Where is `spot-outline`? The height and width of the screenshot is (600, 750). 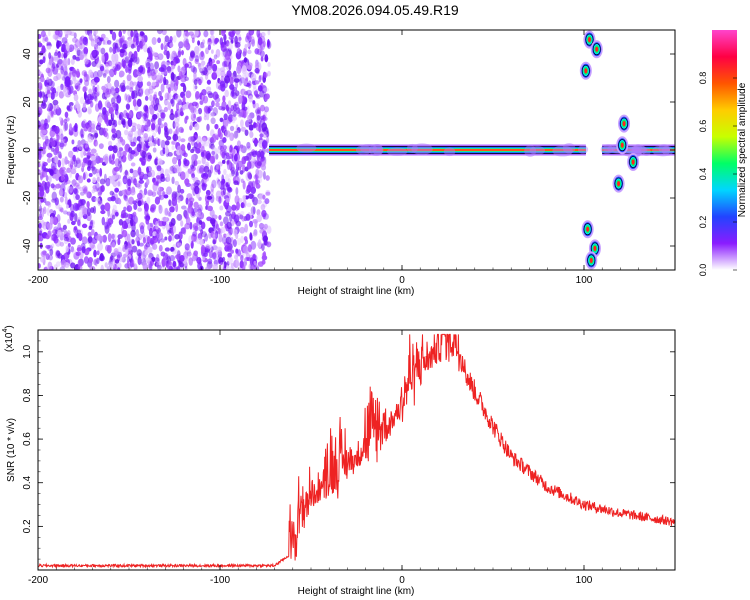 spot-outline is located at coordinates (618, 183).